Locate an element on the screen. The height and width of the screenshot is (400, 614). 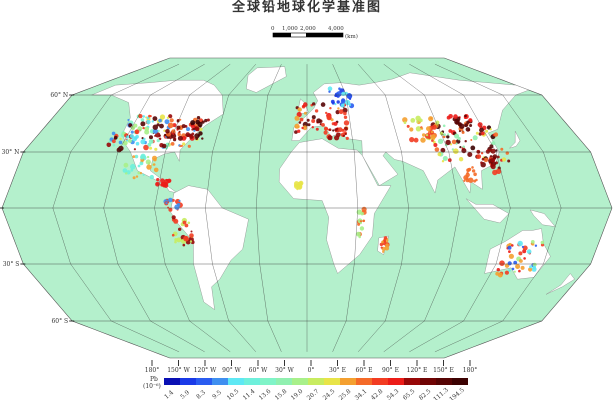
landmass-eurasia is located at coordinates (410, 133).